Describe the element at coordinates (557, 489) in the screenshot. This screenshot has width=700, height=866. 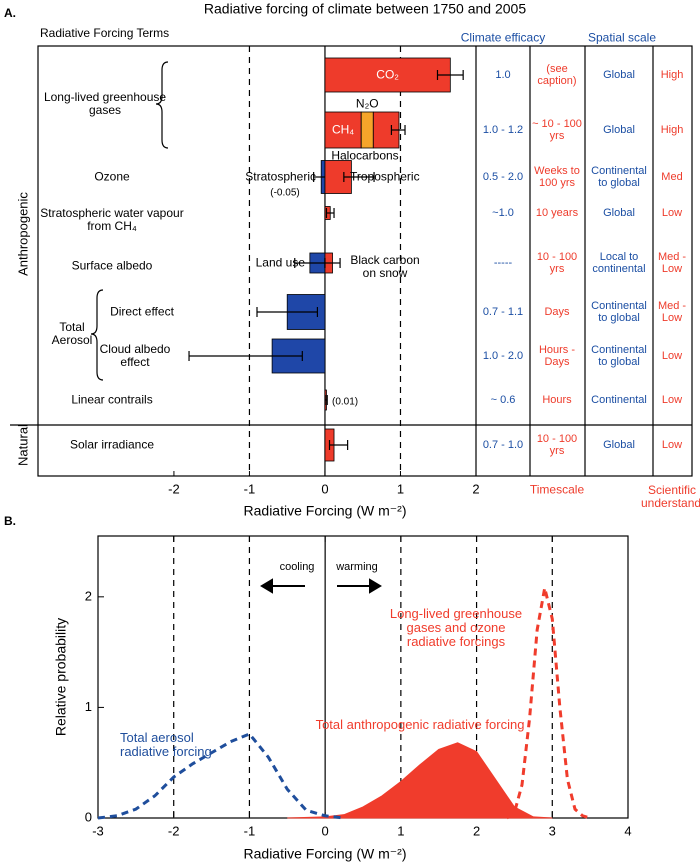
I see `column-header: Timescale` at that location.